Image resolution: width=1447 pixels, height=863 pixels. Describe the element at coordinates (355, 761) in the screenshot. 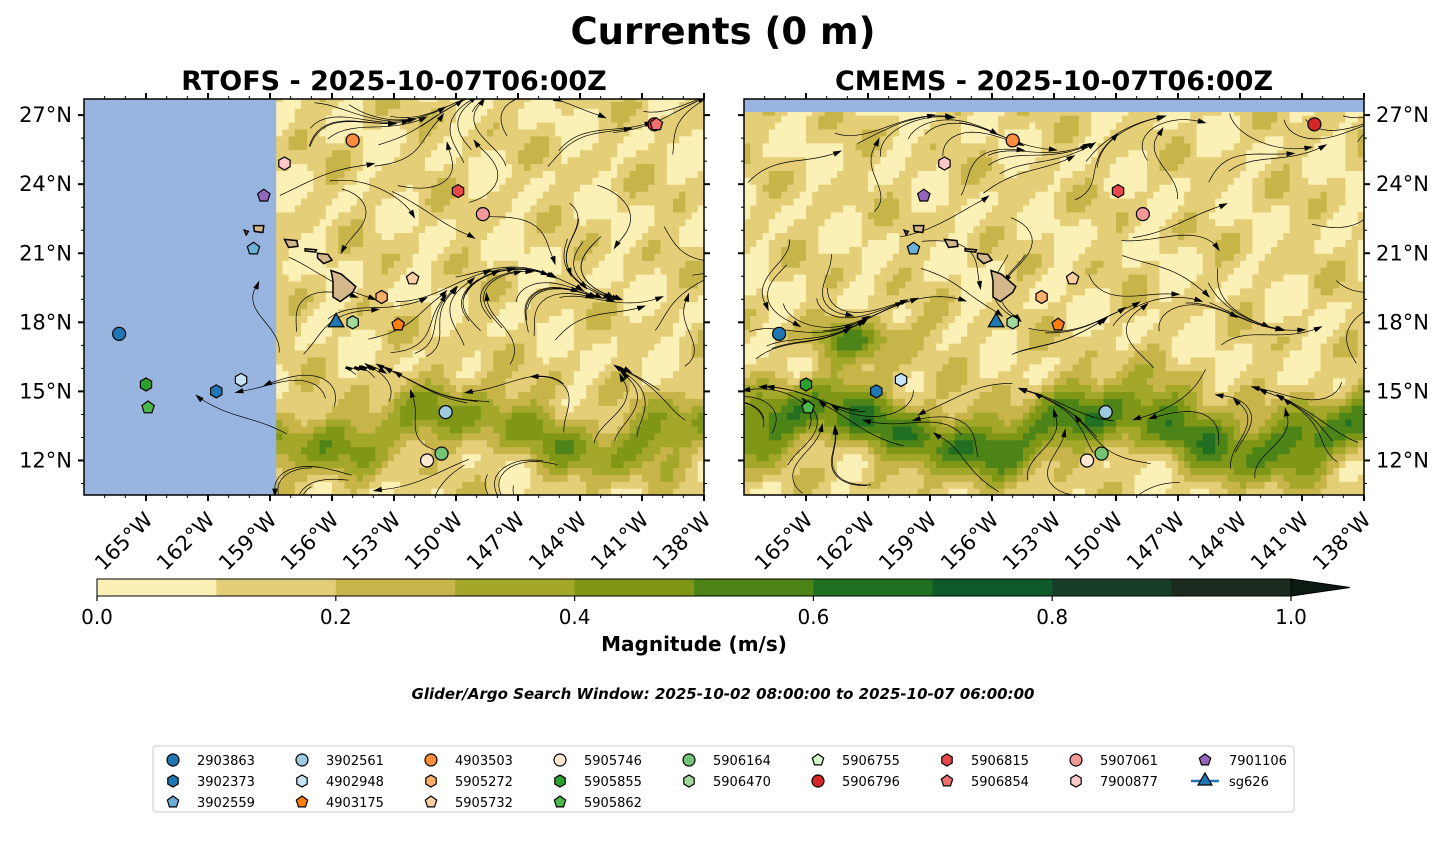

I see `legend-label: 3902561` at that location.